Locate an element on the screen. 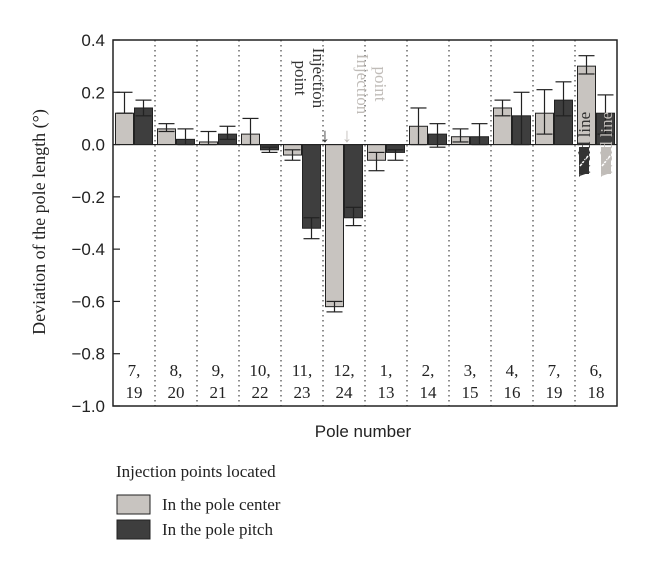 The width and height of the screenshot is (660, 574). injection-center-line1: Injection is located at coordinates (362, 84).